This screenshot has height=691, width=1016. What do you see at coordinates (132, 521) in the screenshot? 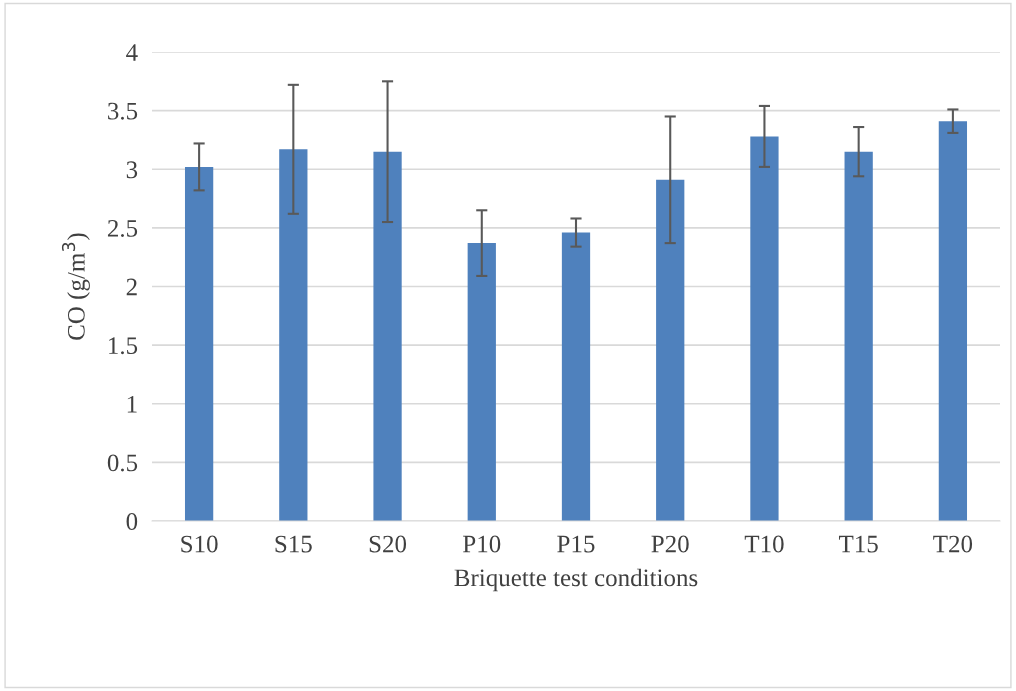
I see `y-tick-label: 0` at bounding box center [132, 521].